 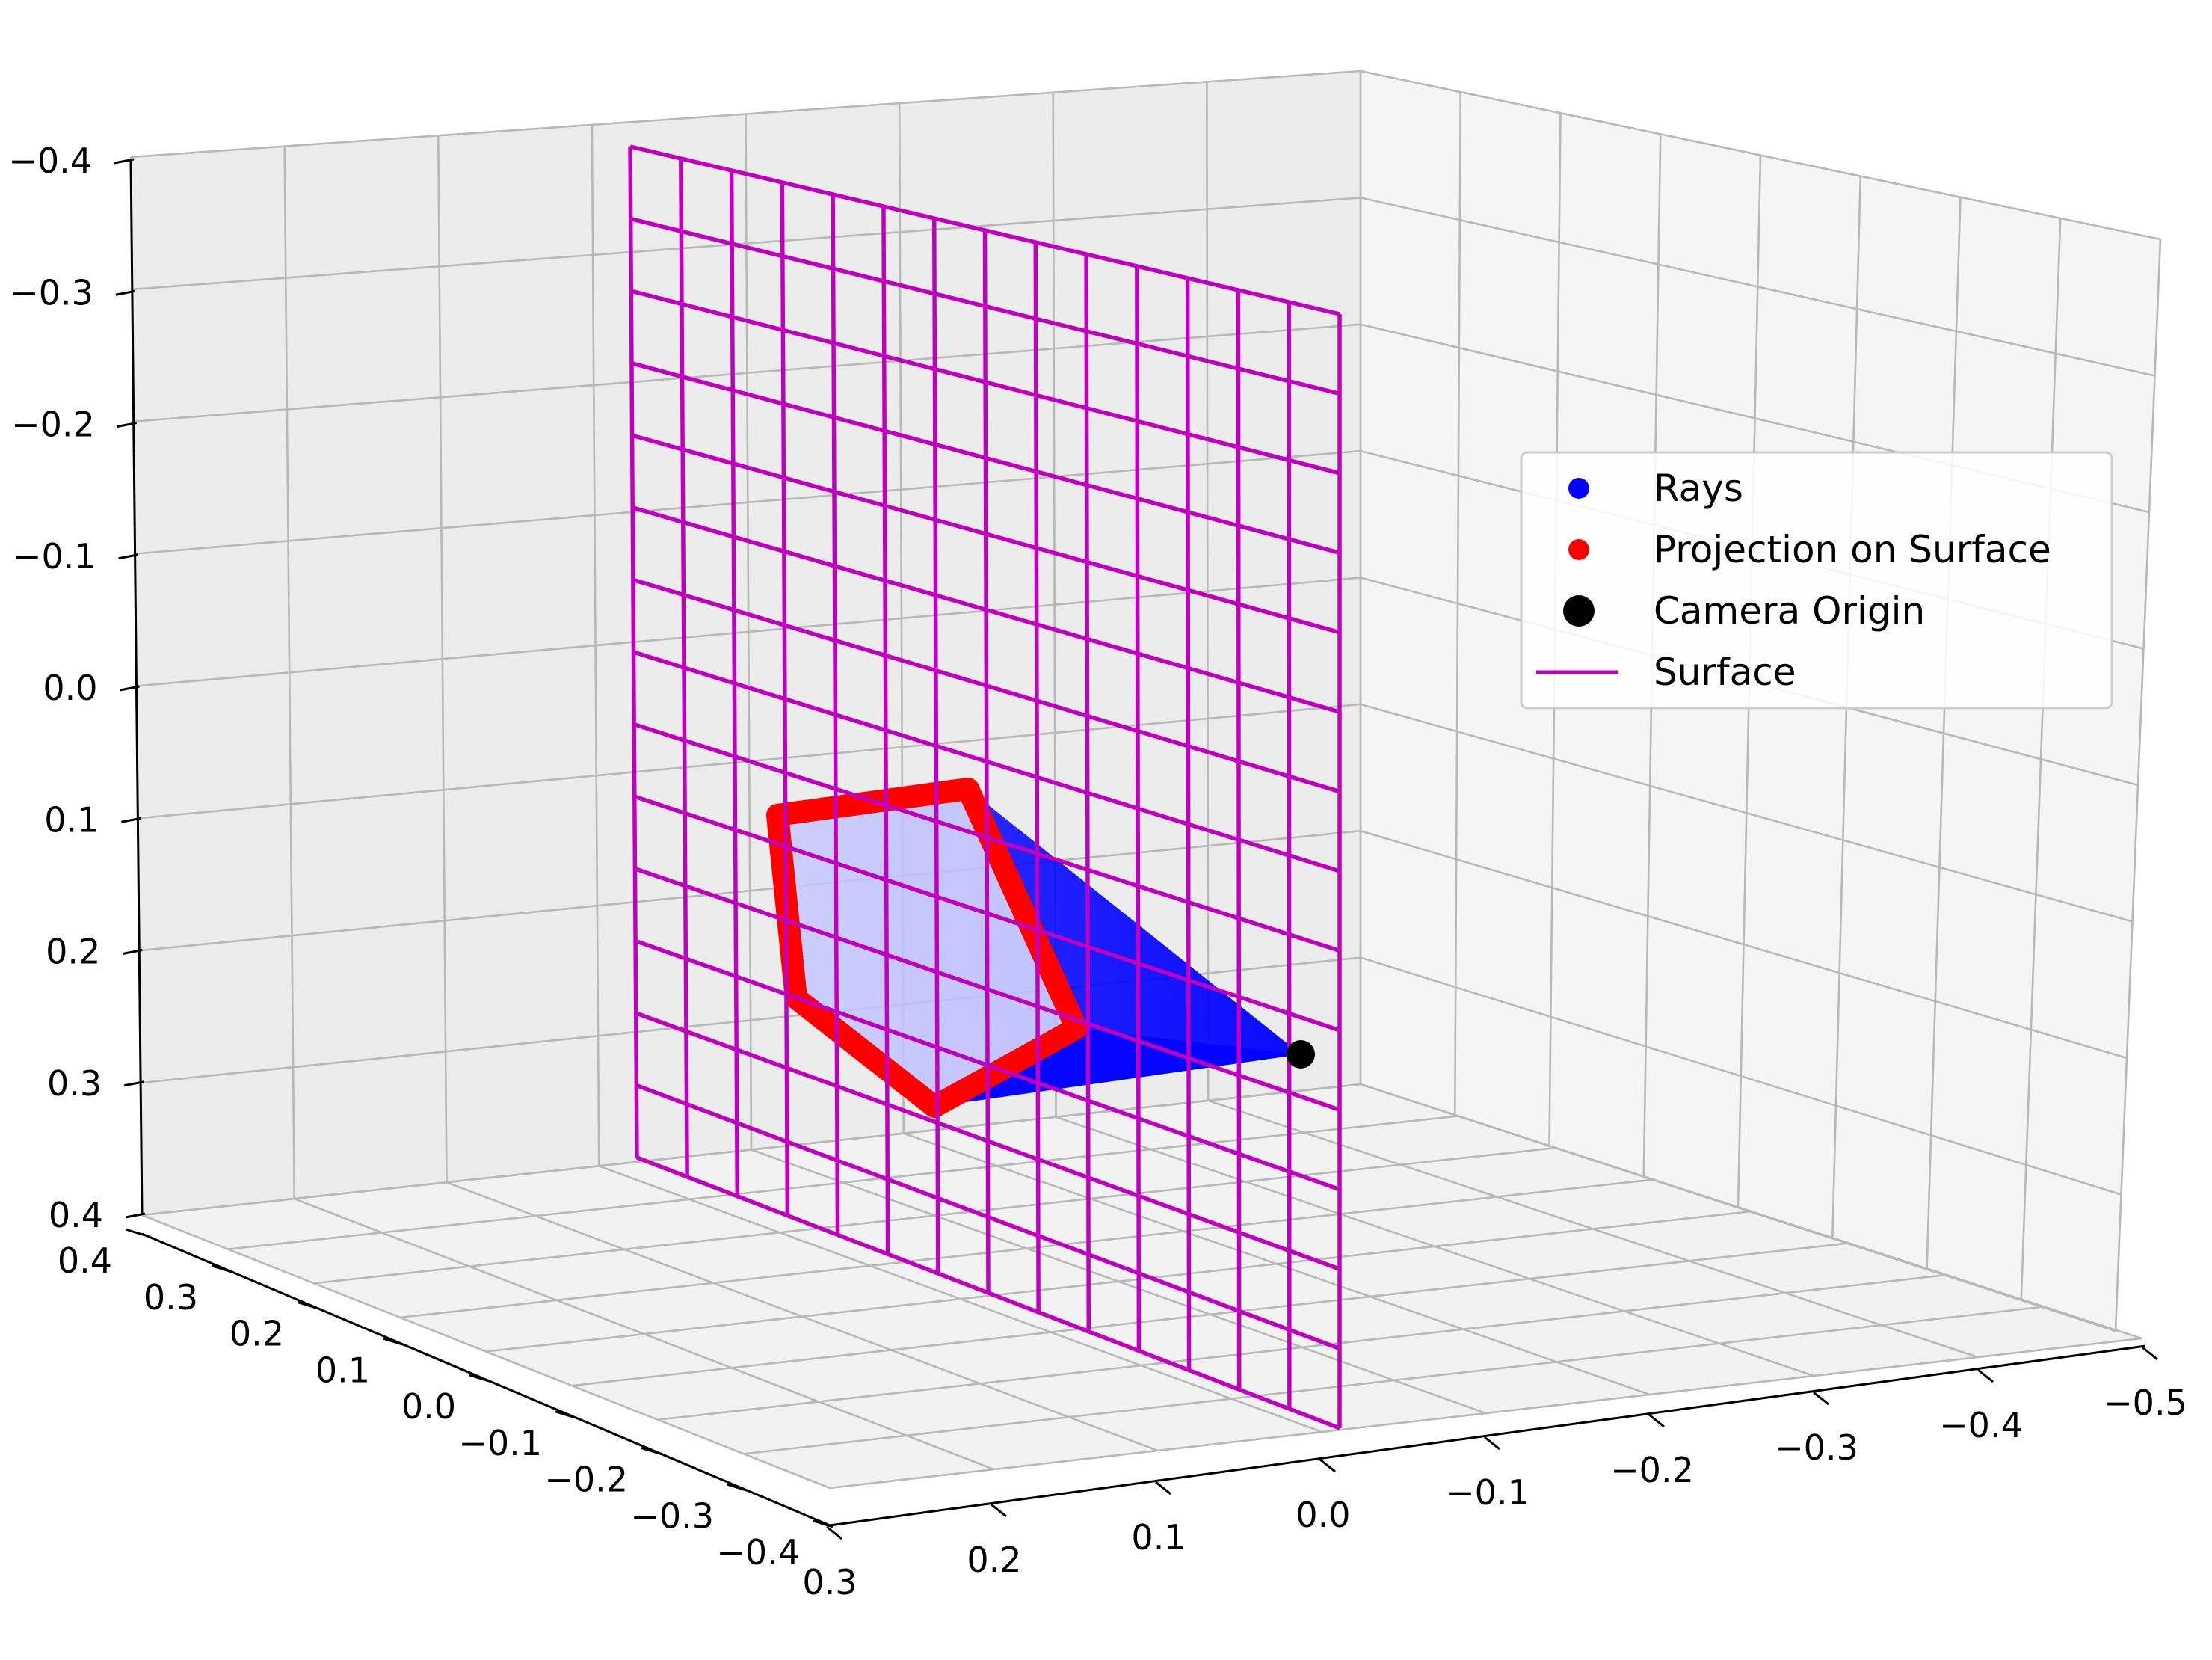 What do you see at coordinates (51, 292) in the screenshot?
I see `z-tick-label: −0.3` at bounding box center [51, 292].